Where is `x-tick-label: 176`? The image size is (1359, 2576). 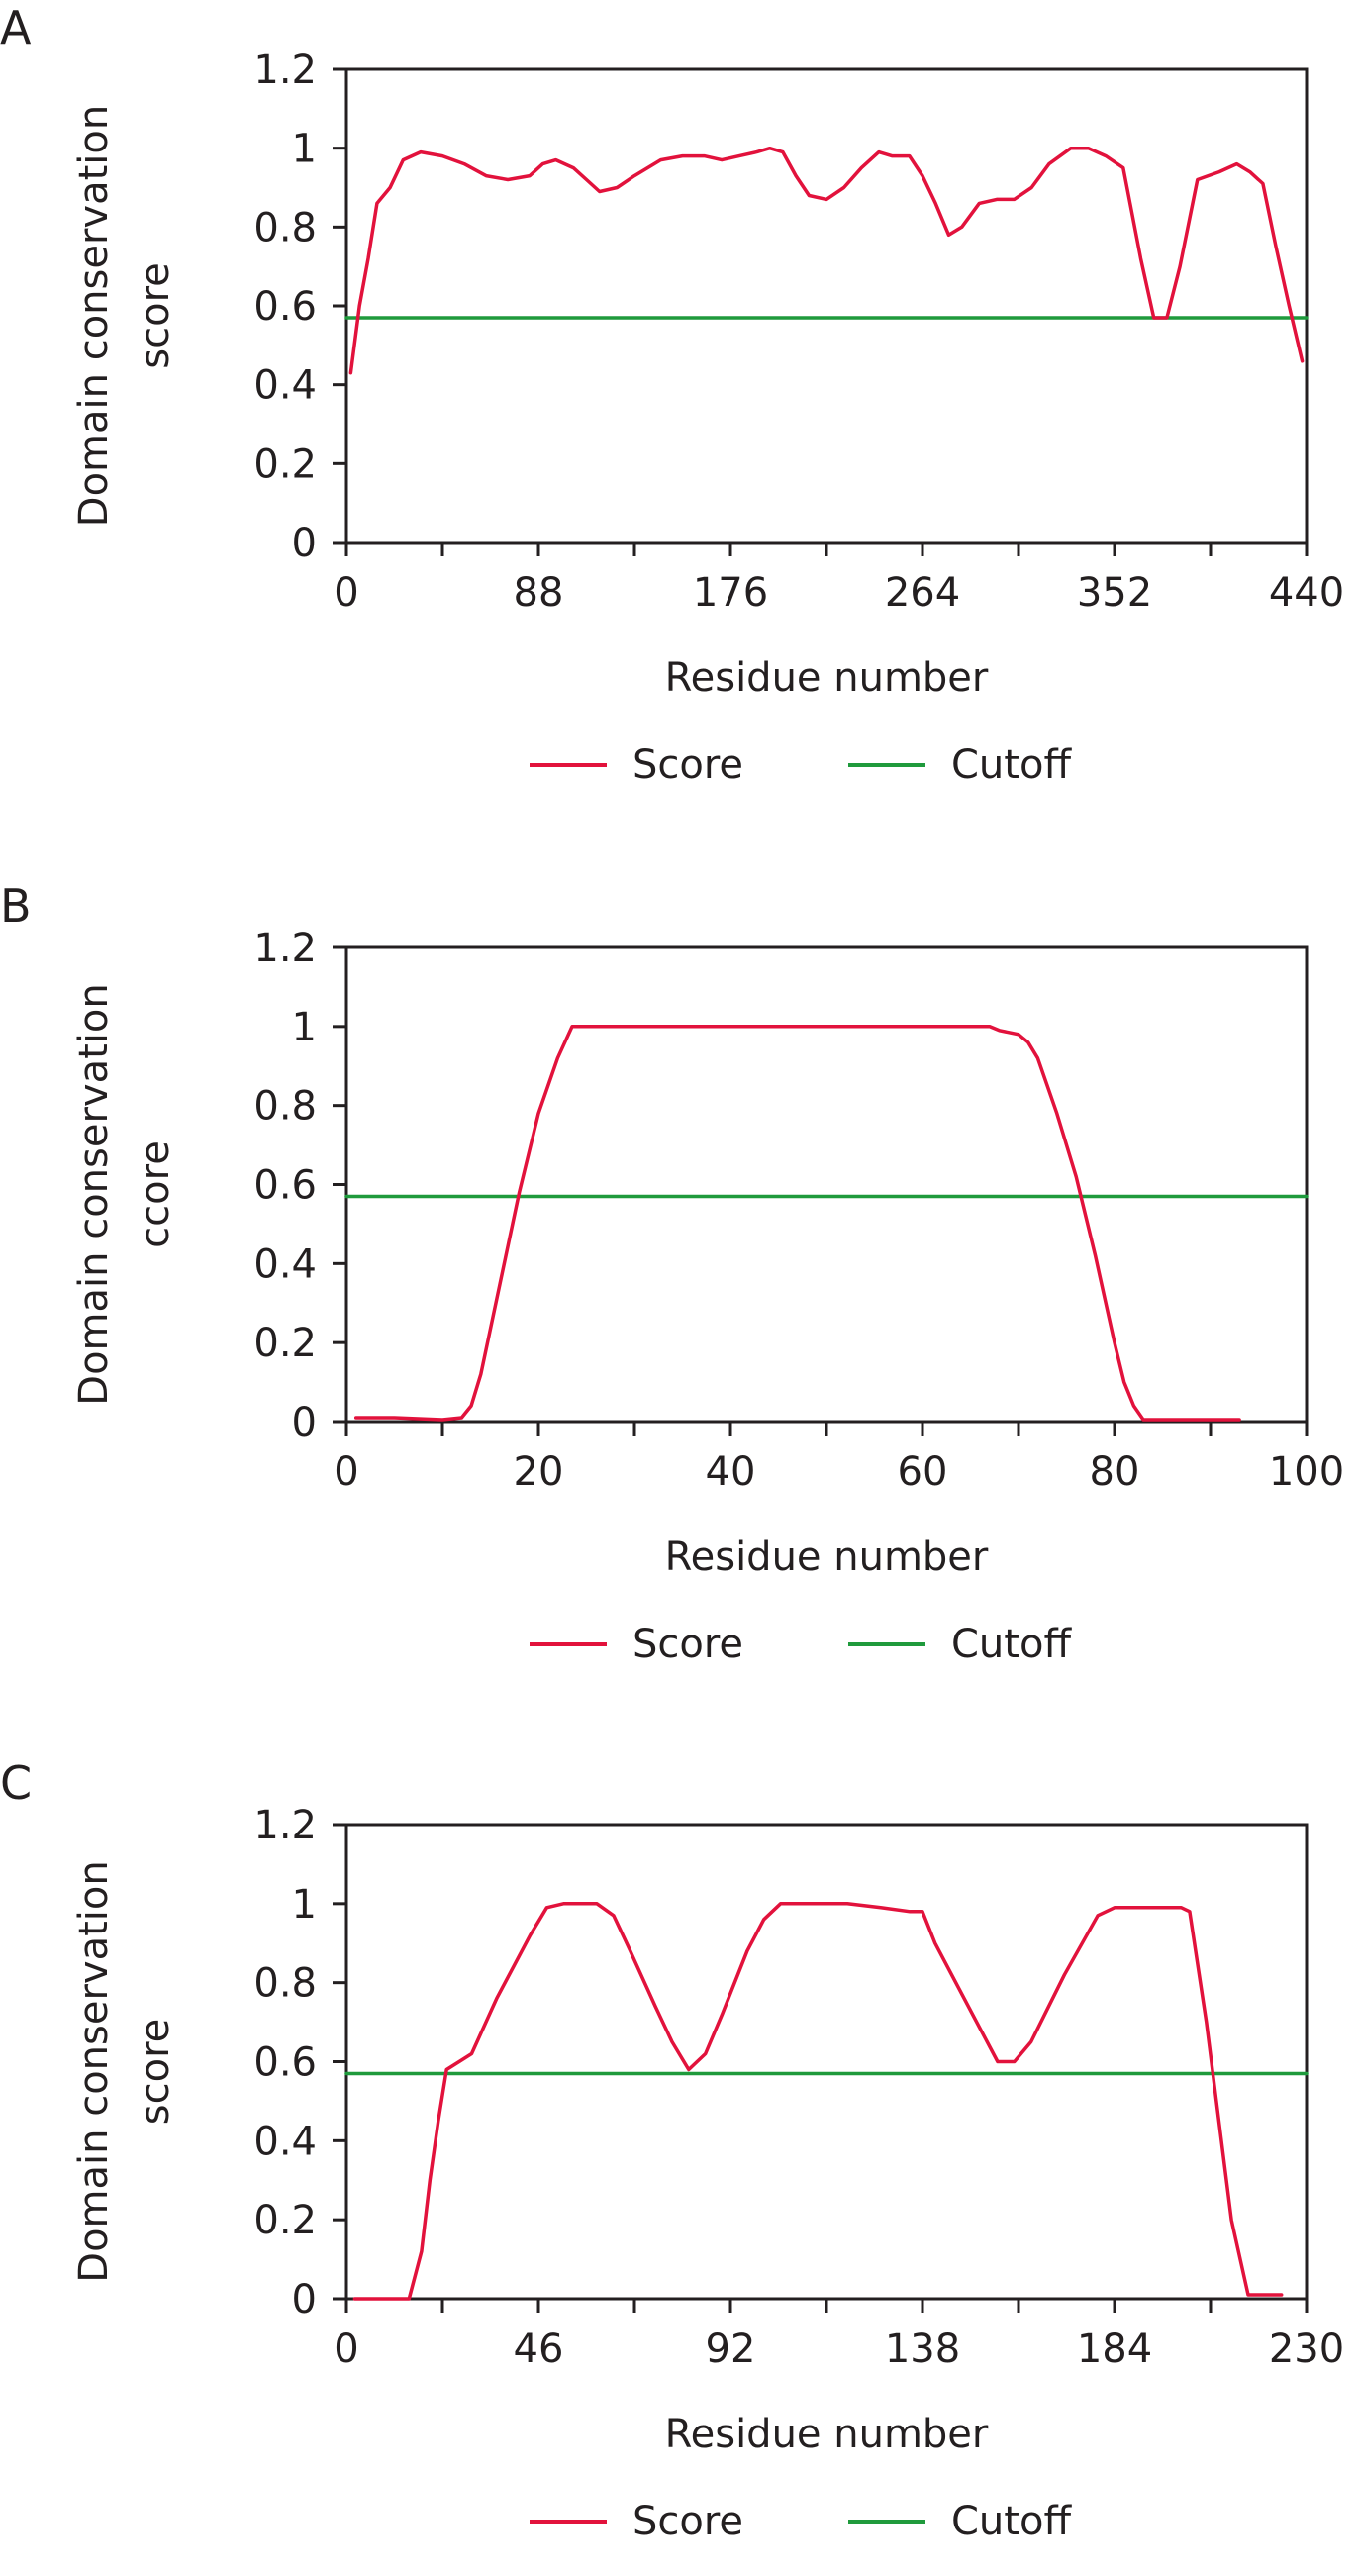 x-tick-label: 176 is located at coordinates (730, 593).